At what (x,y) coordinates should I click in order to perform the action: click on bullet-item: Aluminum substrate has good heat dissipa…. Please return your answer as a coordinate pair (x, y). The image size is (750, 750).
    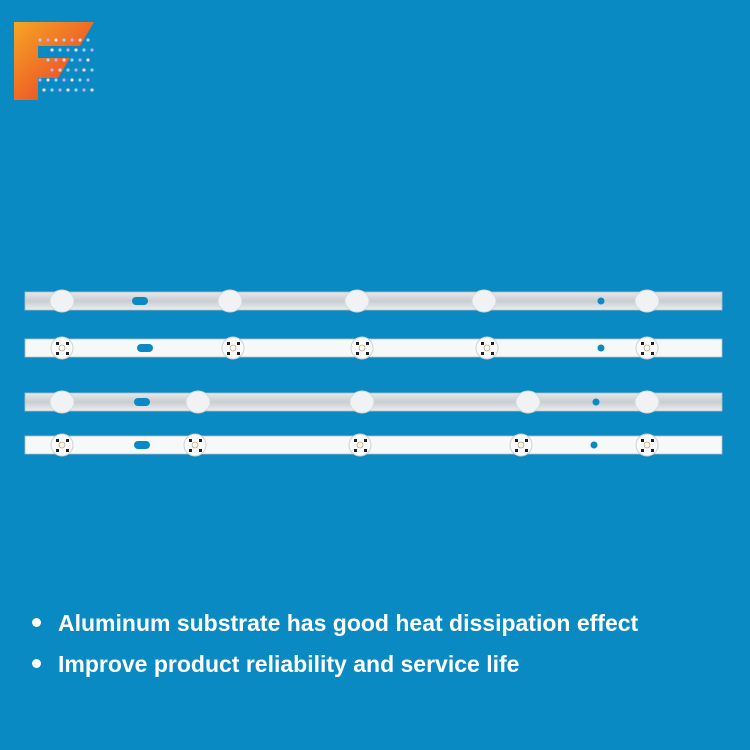
    Looking at the image, I should click on (335, 623).